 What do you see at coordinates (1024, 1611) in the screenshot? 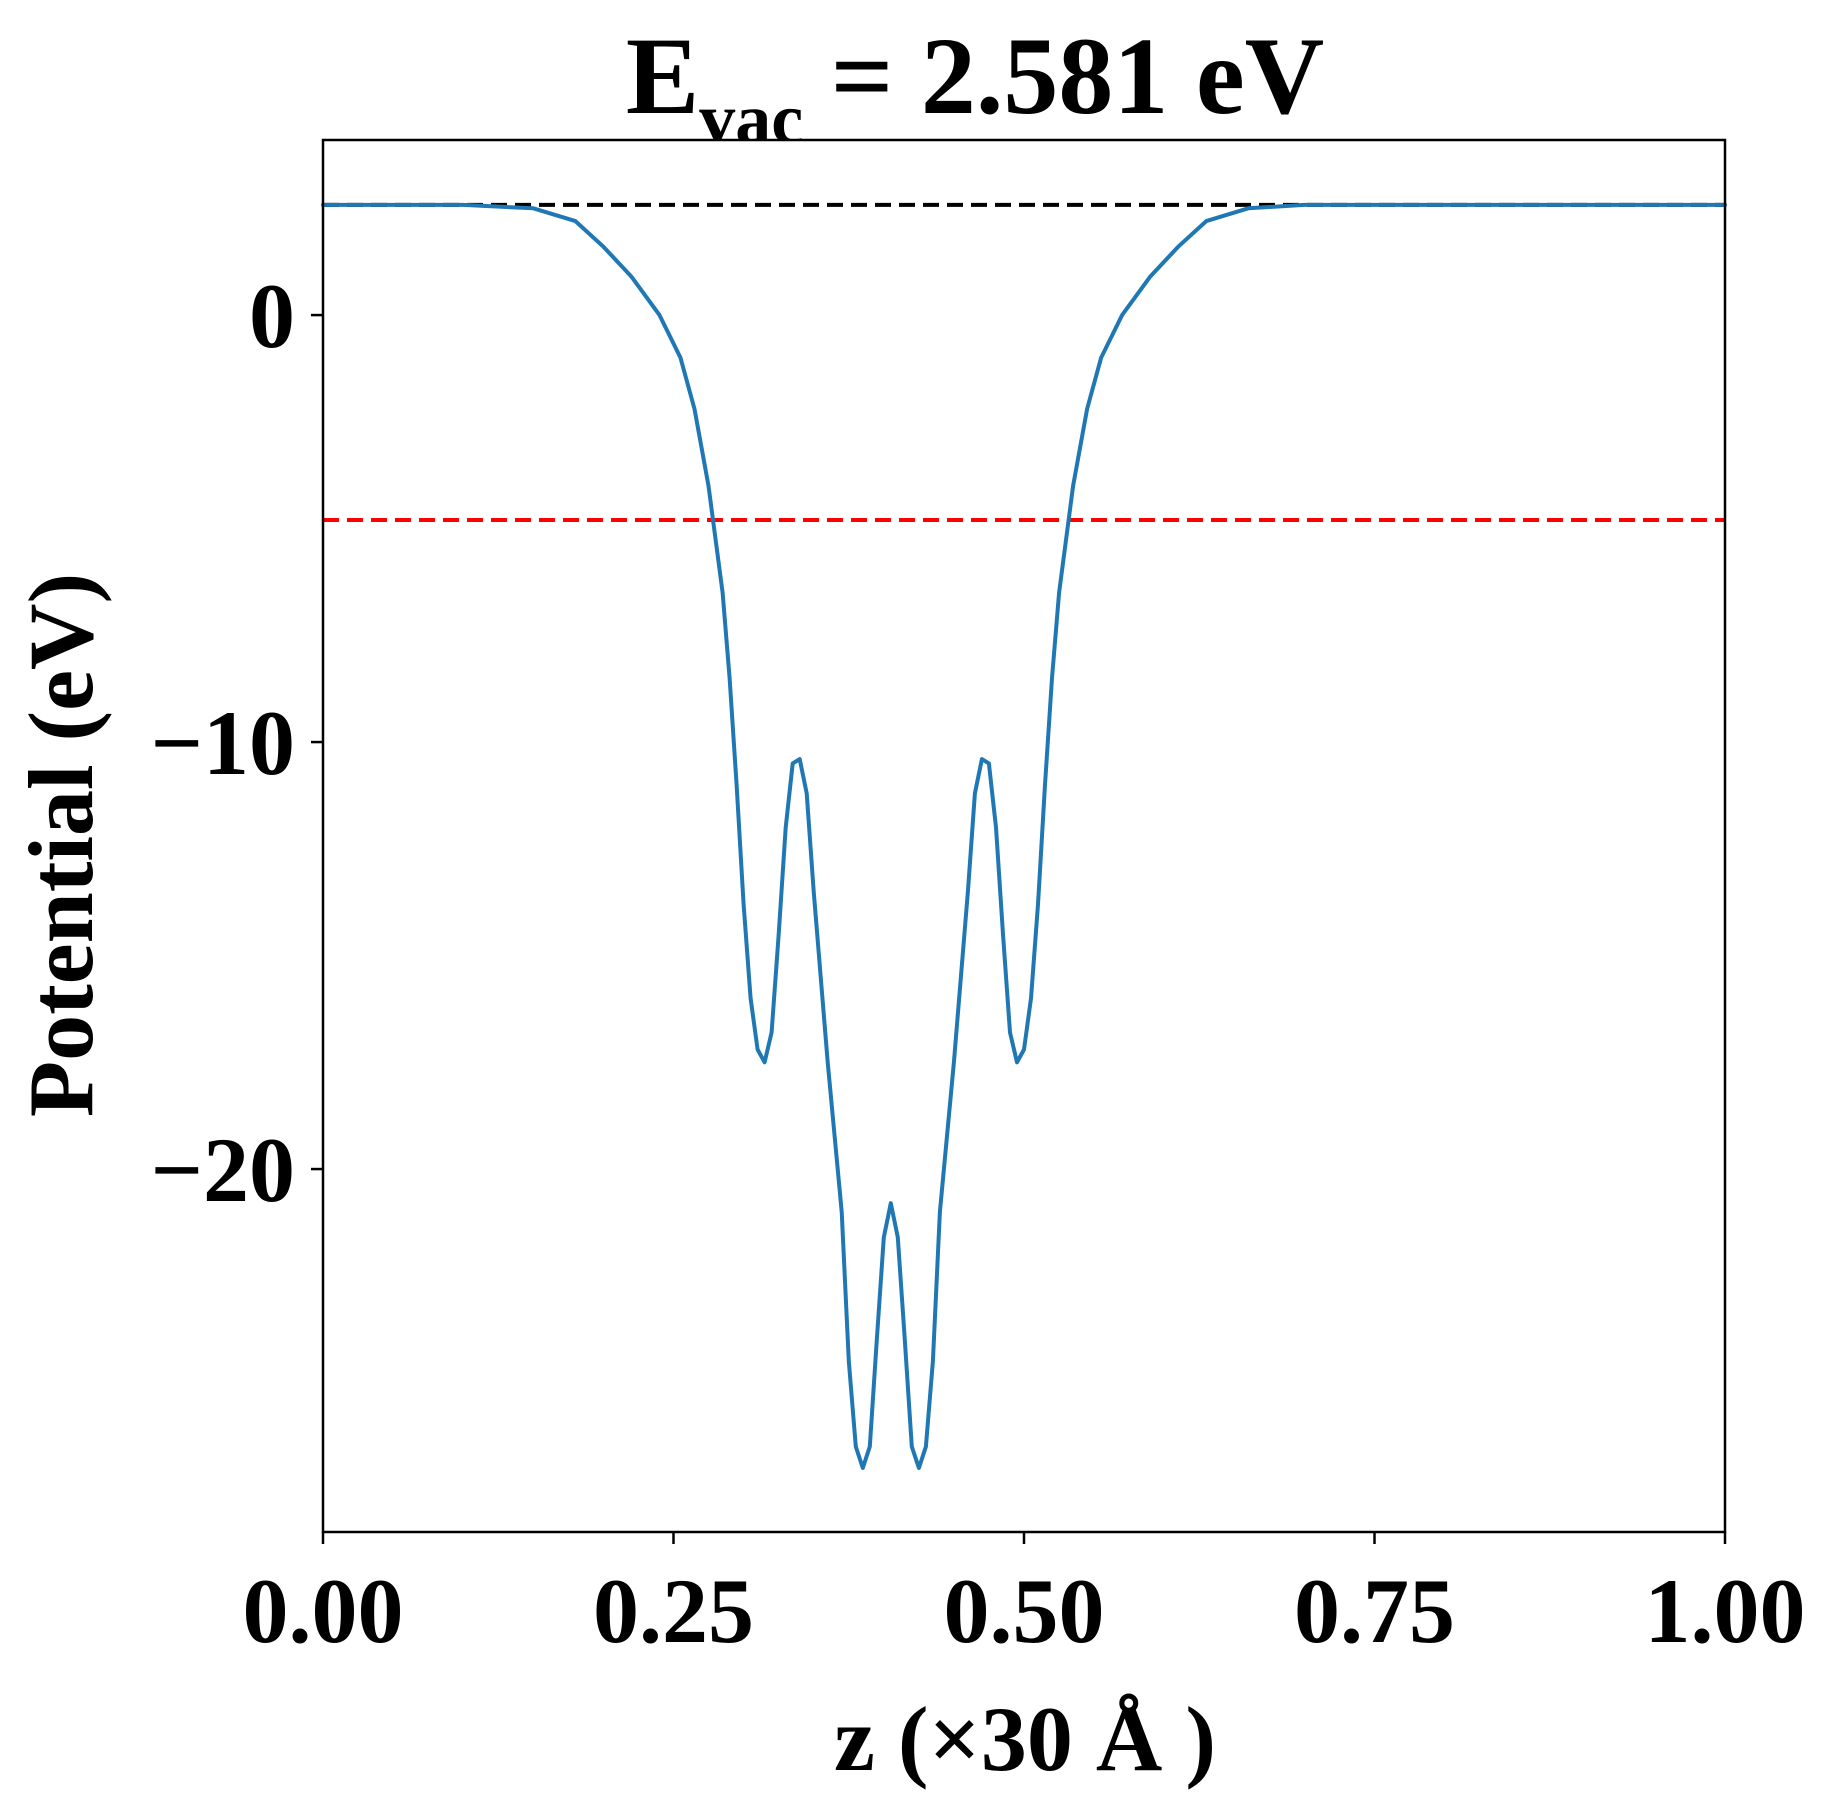
I see `x-tick-label: 0.50` at bounding box center [1024, 1611].